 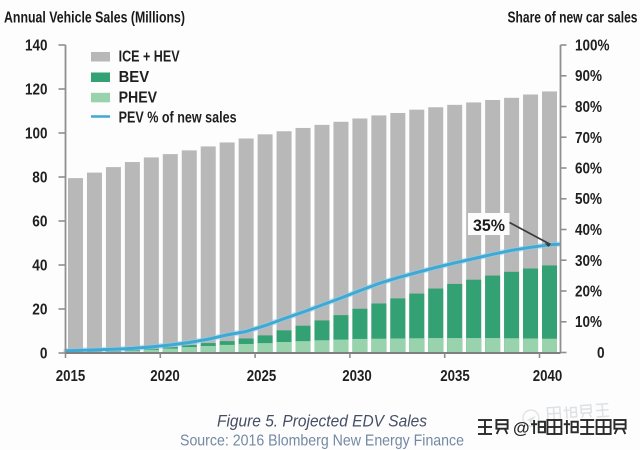 I want to click on svg-text: PEV % of new sales, so click(x=178, y=117).